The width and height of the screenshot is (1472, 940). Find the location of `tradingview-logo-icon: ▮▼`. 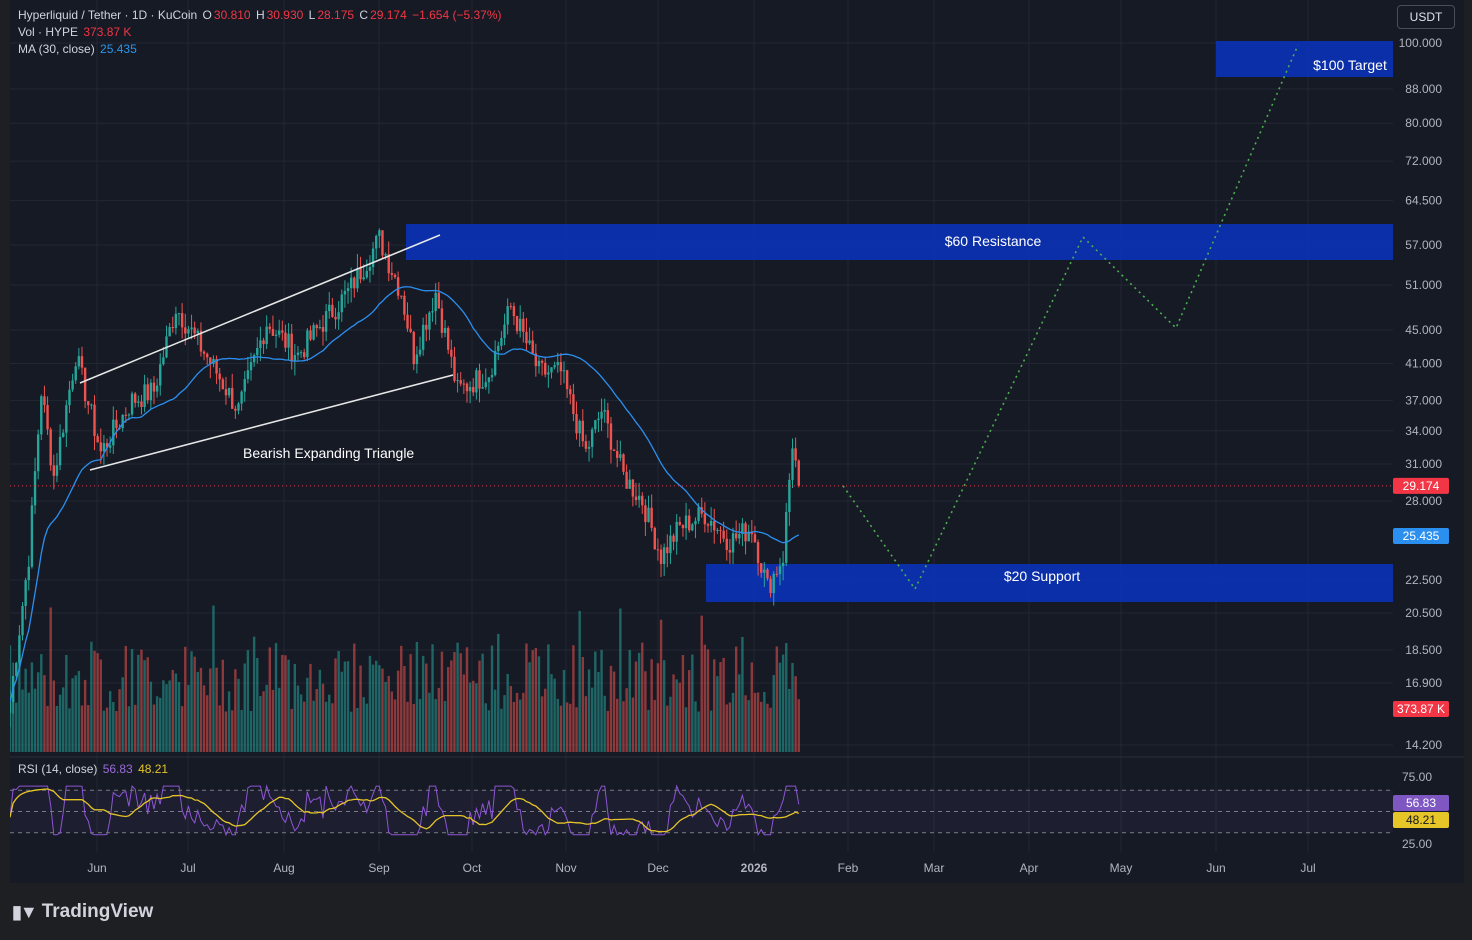

tradingview-logo-icon: ▮▼ is located at coordinates (25, 911).